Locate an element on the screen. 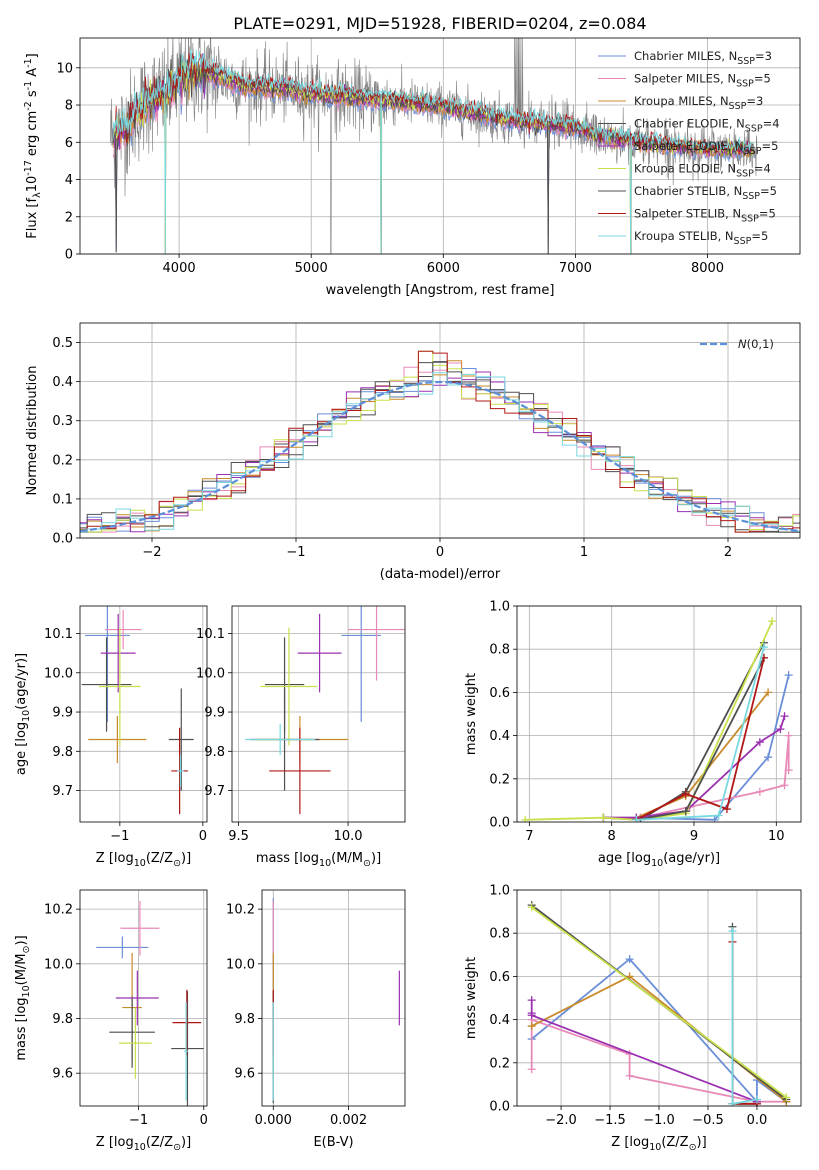  x-tick-label: −1 is located at coordinates (138, 1120).